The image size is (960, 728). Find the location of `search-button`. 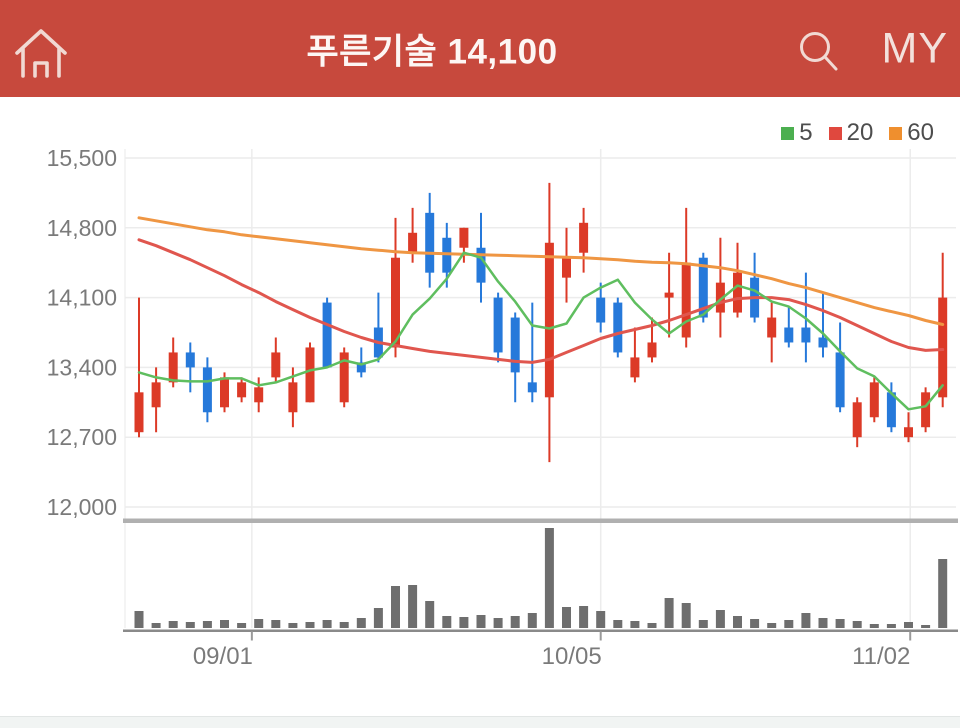

search-button is located at coordinates (819, 52).